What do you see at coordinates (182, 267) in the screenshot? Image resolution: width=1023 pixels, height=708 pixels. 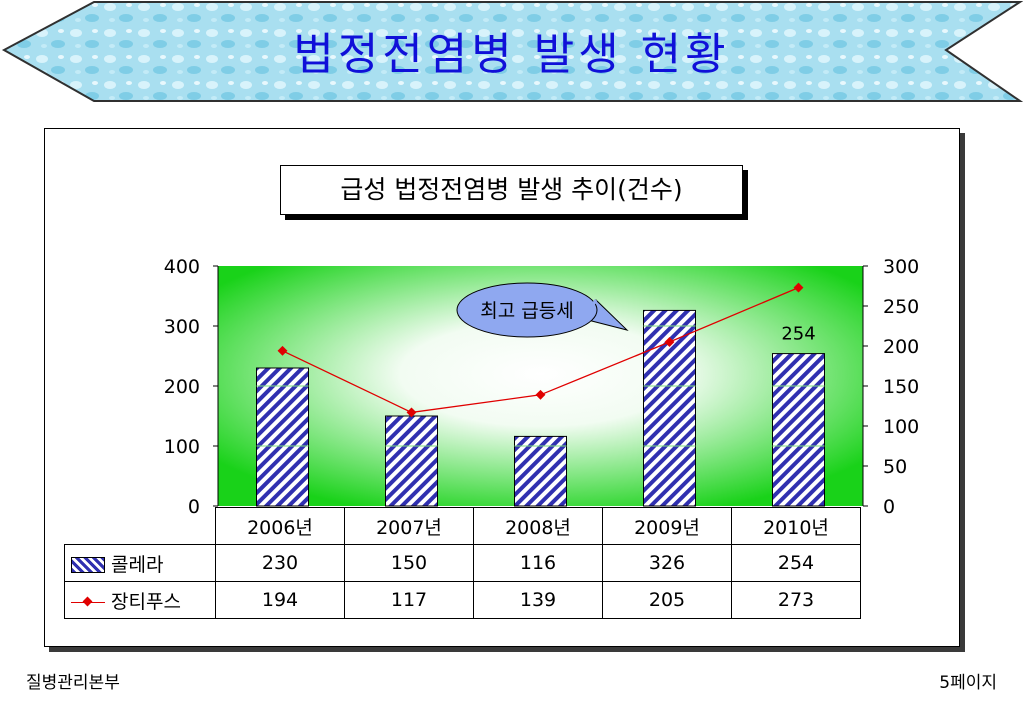 I see `left-tick-label: 400` at bounding box center [182, 267].